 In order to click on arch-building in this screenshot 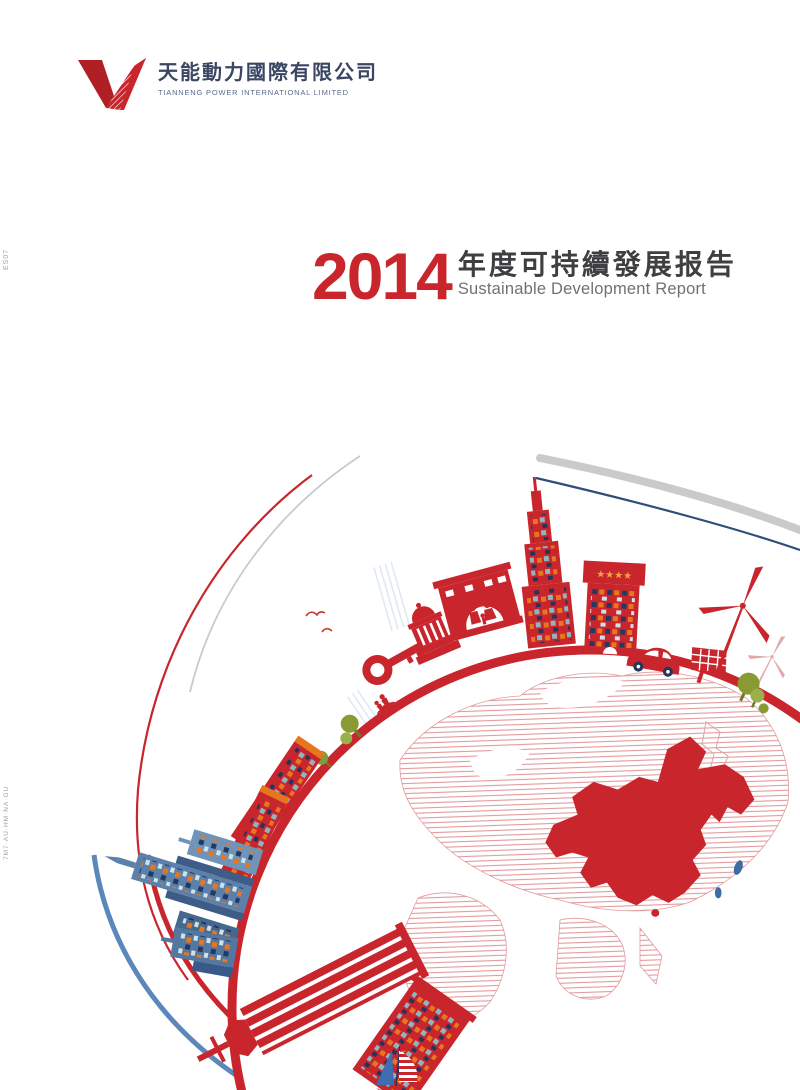, I will do `click(478, 601)`.